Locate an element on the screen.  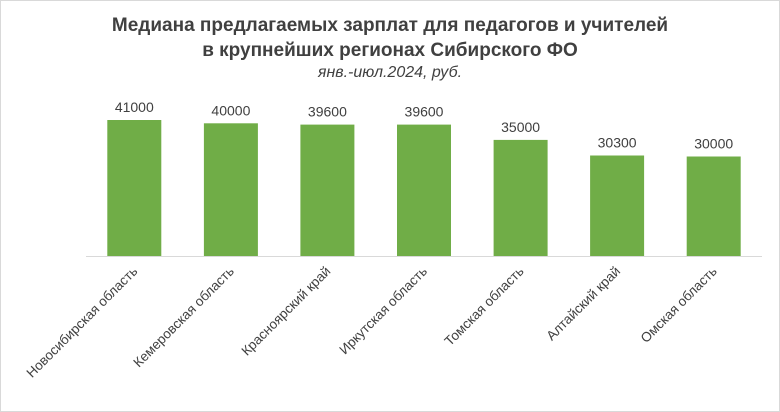
category-label: Иркутская область is located at coordinates (383, 311).